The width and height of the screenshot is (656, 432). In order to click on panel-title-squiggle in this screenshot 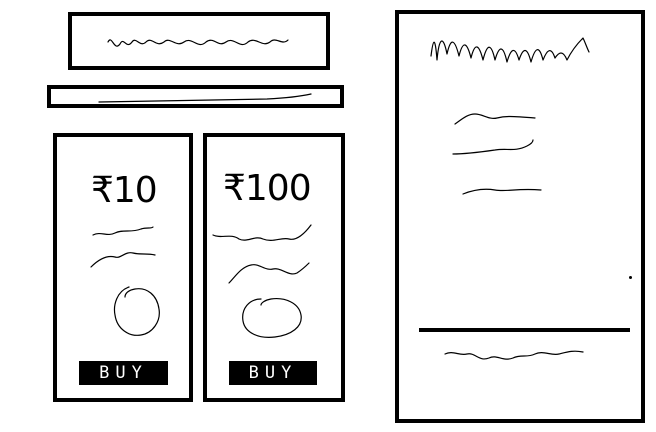, I will do `click(510, 50)`.